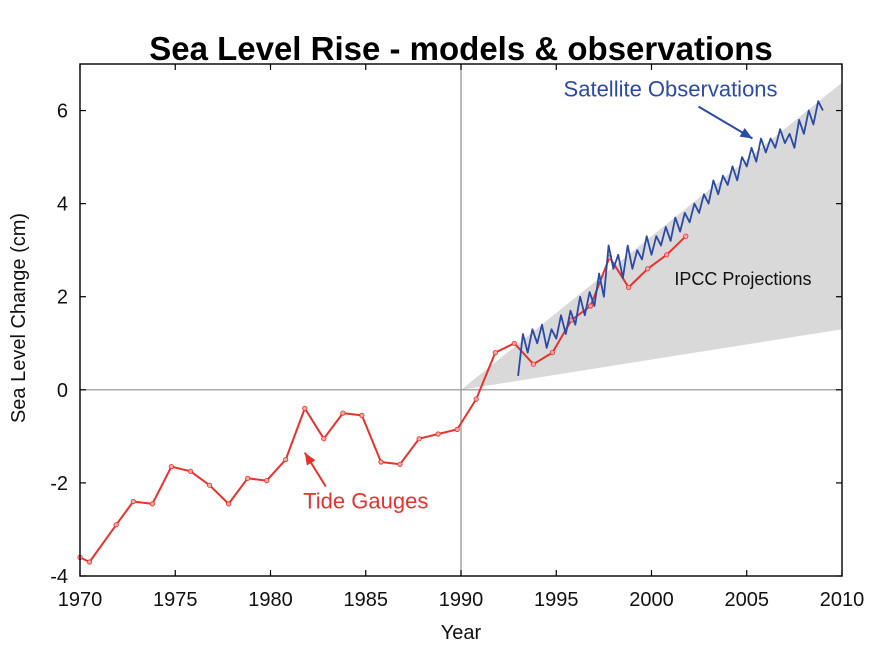 The height and width of the screenshot is (667, 884). Describe the element at coordinates (59, 577) in the screenshot. I see `y-tick-label: -4` at that location.